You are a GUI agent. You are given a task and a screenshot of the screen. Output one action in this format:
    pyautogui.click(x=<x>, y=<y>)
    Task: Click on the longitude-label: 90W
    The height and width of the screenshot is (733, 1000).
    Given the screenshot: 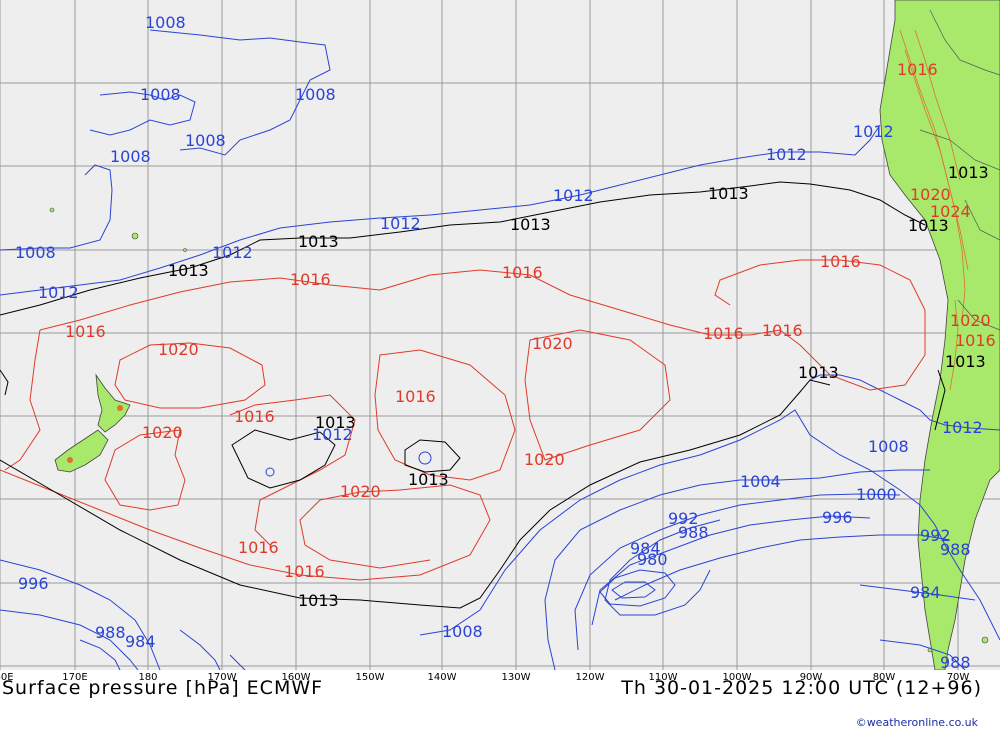 What is the action you would take?
    pyautogui.click(x=811, y=677)
    